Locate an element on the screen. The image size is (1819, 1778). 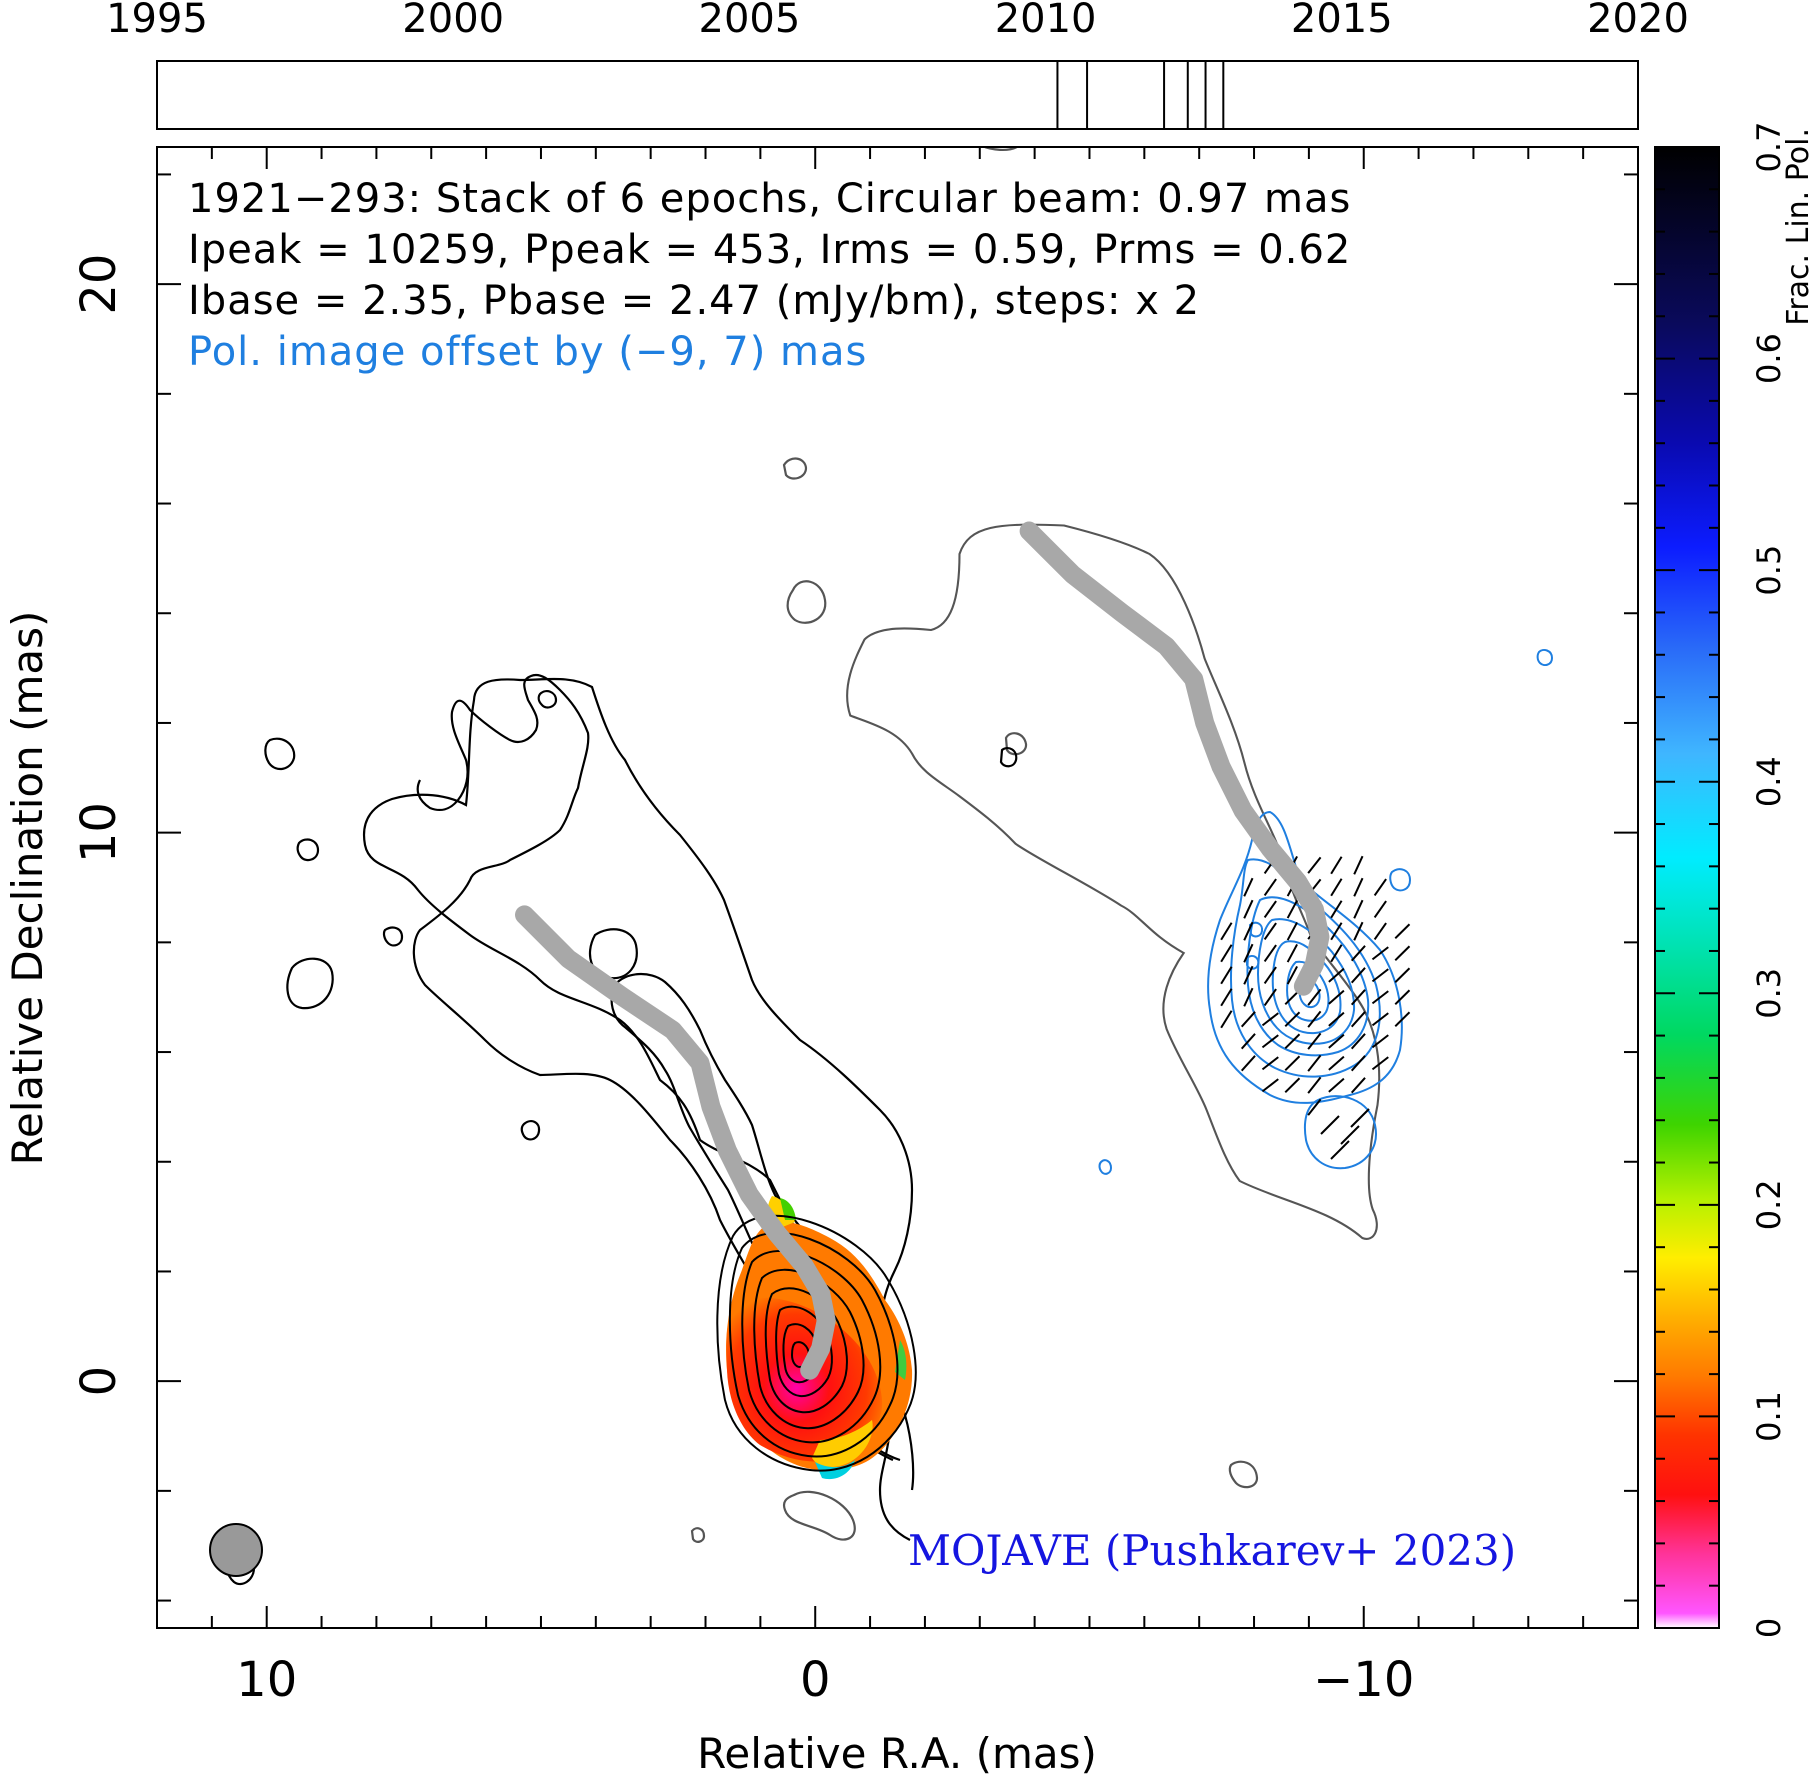
timeline-tick-label: 2015 is located at coordinates (1342, 21).